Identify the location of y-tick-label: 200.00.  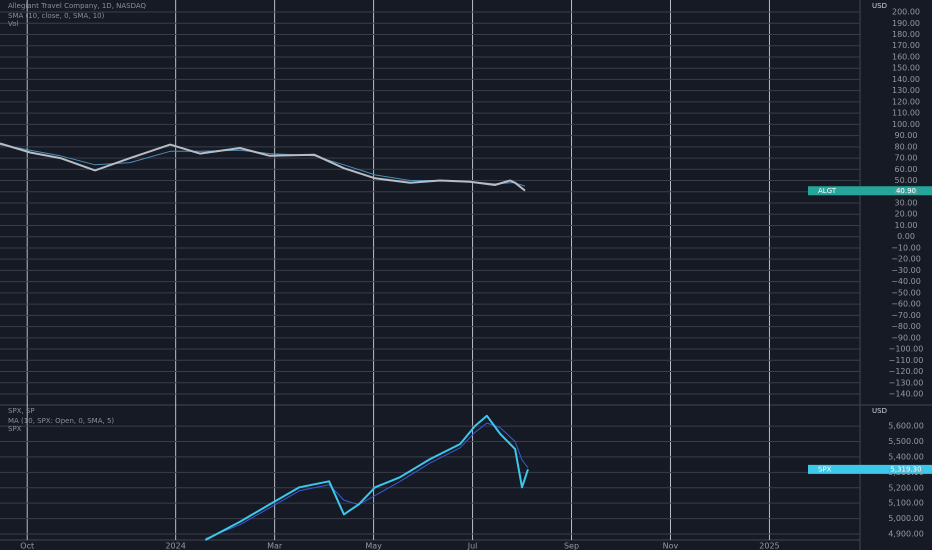
(906, 12).